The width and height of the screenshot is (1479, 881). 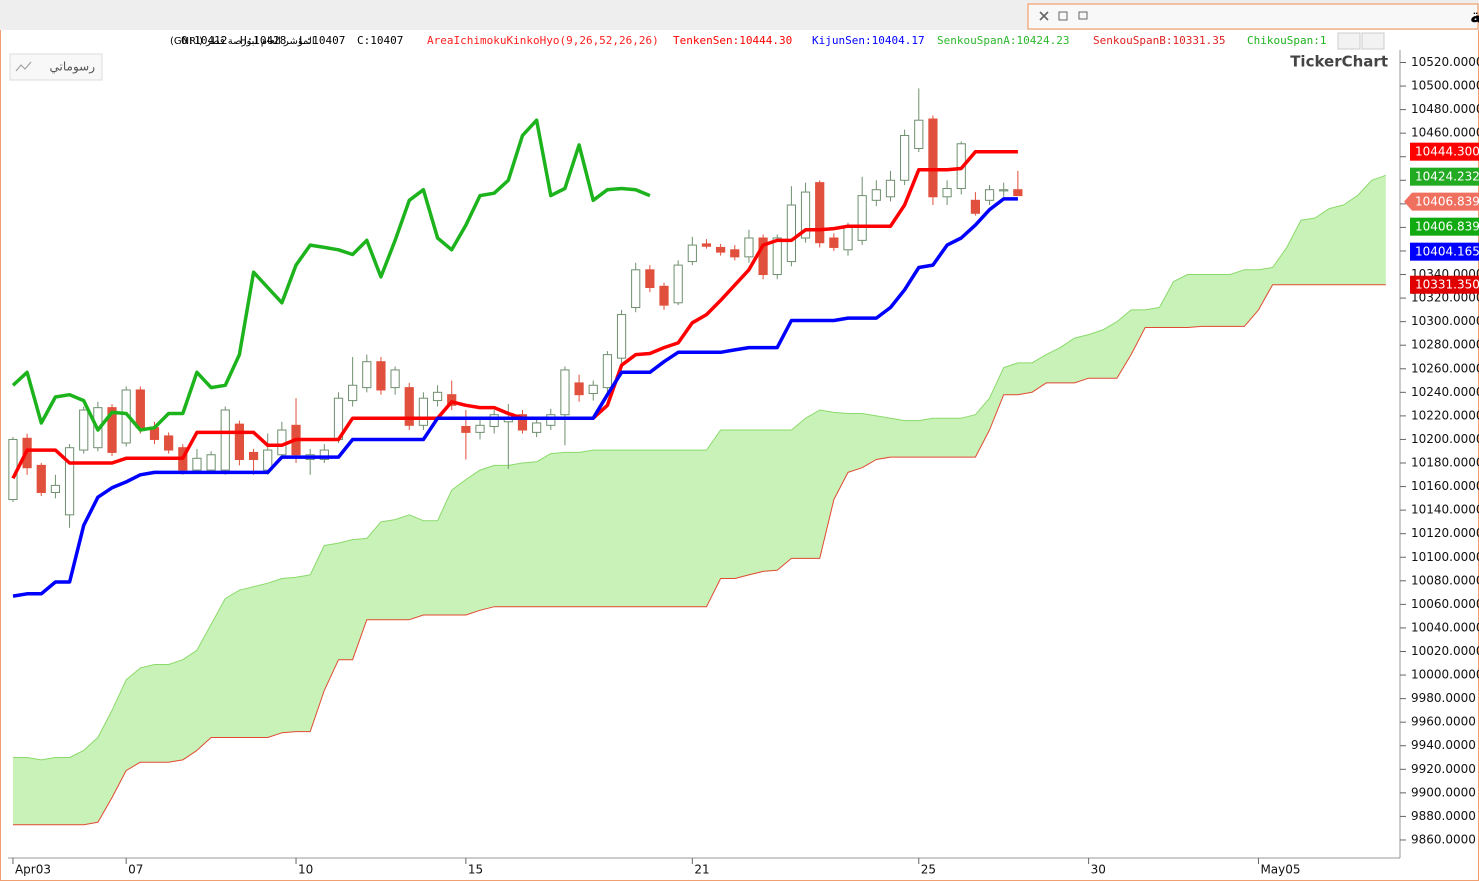 I want to click on drawings-button-label: رسوماتي, so click(x=73, y=67).